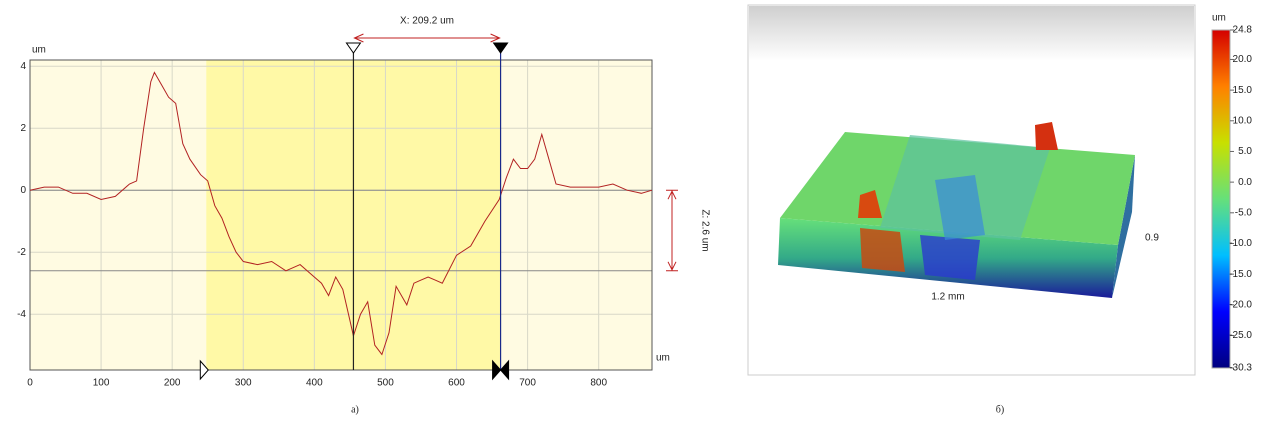 The image size is (1268, 434). Describe the element at coordinates (527, 383) in the screenshot. I see `x-tick-label: 700` at that location.